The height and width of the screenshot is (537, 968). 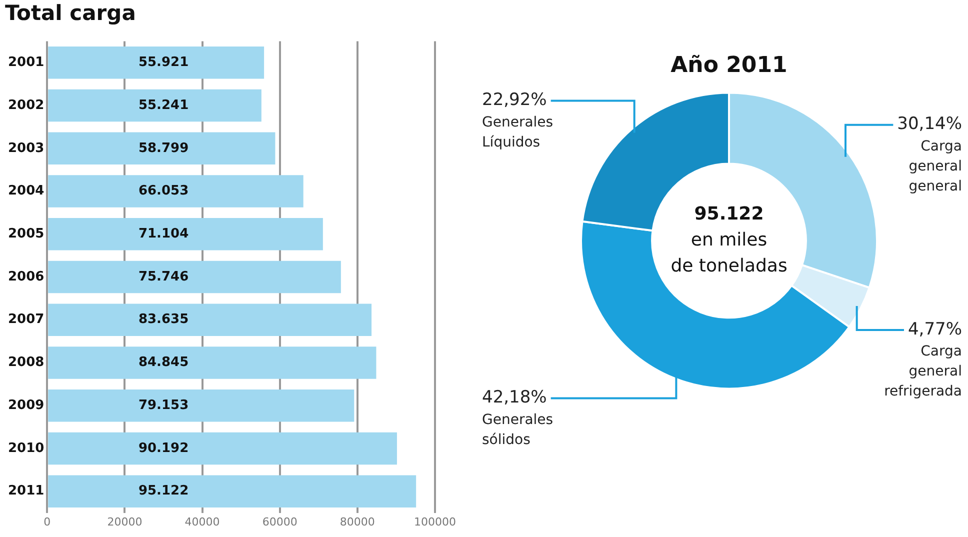 What do you see at coordinates (435, 521) in the screenshot?
I see `x-tick-label: 100000` at bounding box center [435, 521].